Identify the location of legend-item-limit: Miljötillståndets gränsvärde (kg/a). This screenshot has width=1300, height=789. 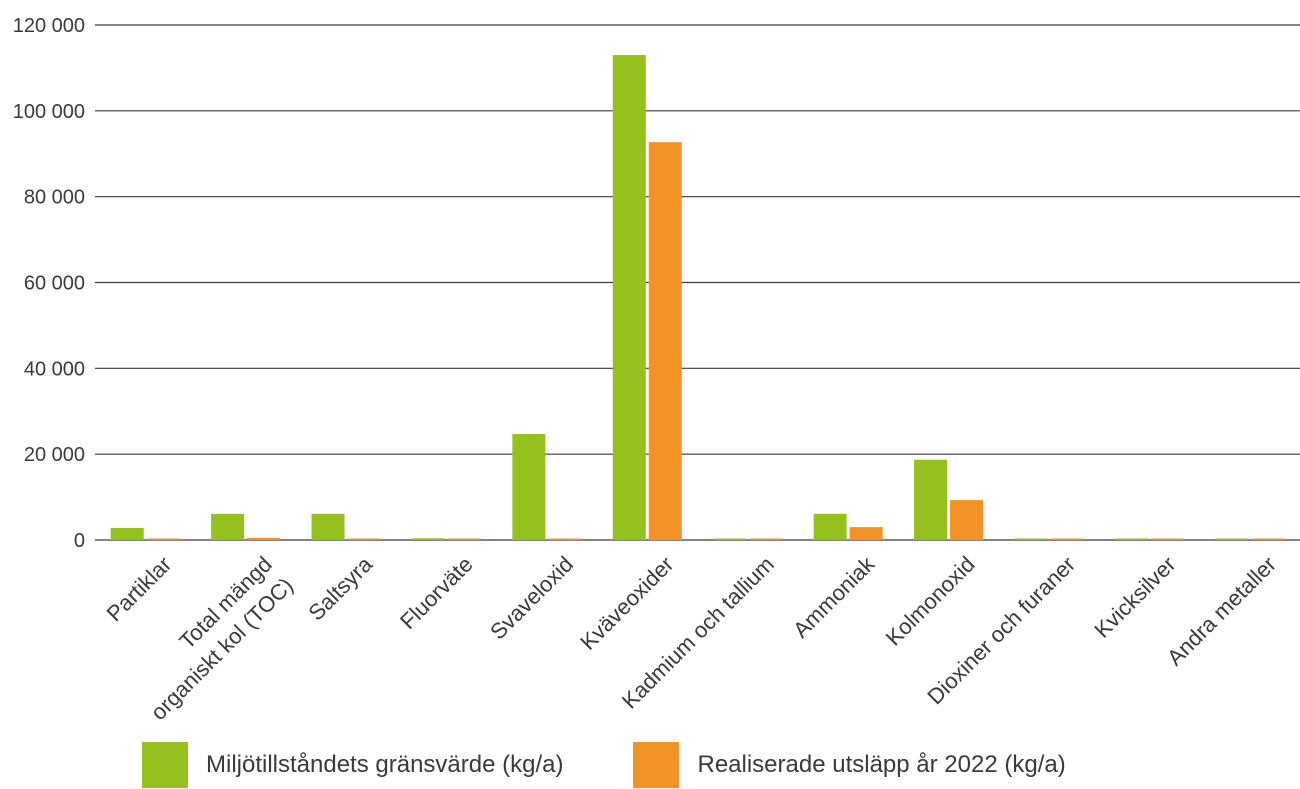
(352, 765).